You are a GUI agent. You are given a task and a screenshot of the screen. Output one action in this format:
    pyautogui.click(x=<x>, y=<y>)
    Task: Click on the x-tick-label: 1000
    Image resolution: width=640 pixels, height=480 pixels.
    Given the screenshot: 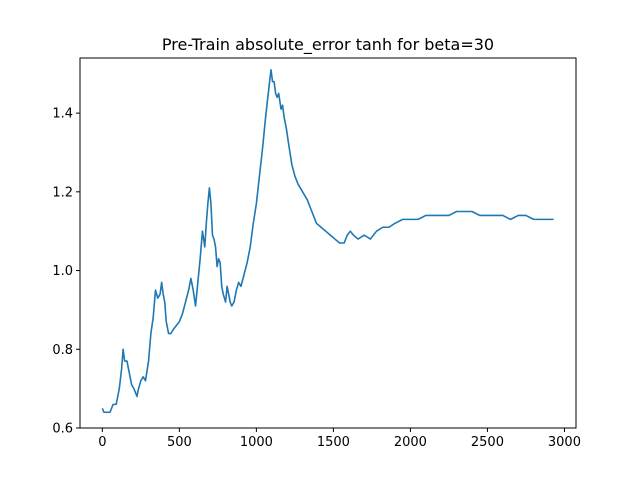 What is the action you would take?
    pyautogui.click(x=256, y=442)
    